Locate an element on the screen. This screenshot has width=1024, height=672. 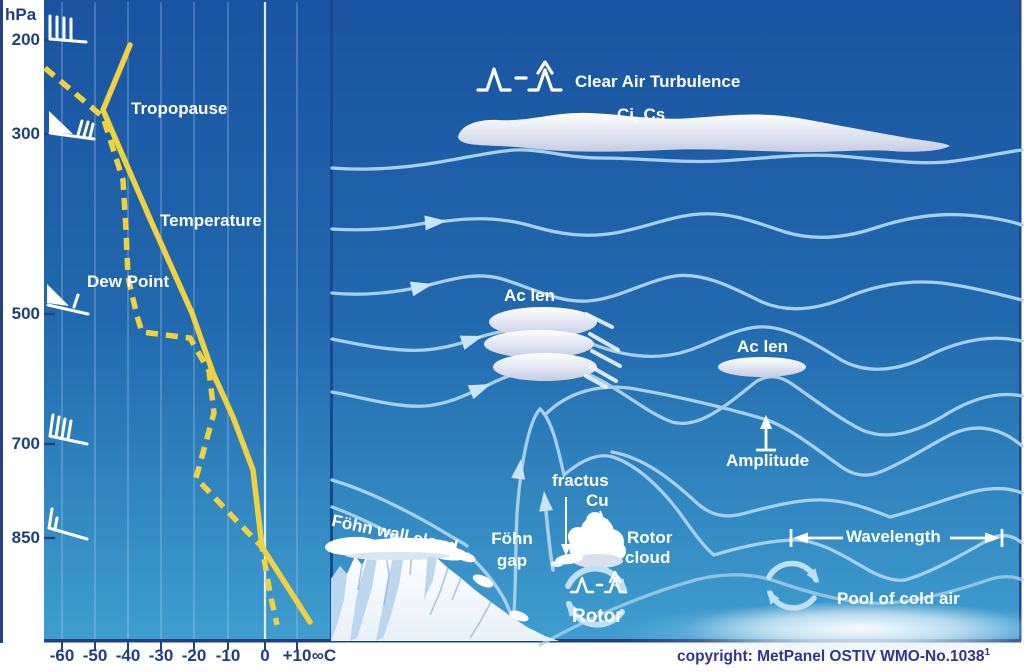
clear-air-turbulence-label: Clear Air Turbulence is located at coordinates (658, 81).